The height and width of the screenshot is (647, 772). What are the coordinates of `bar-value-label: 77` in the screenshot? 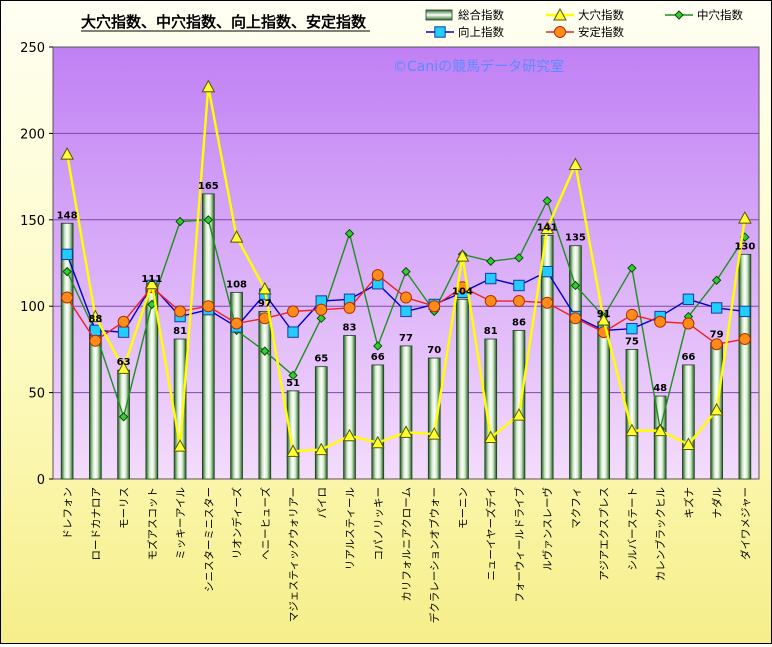 It's located at (406, 338).